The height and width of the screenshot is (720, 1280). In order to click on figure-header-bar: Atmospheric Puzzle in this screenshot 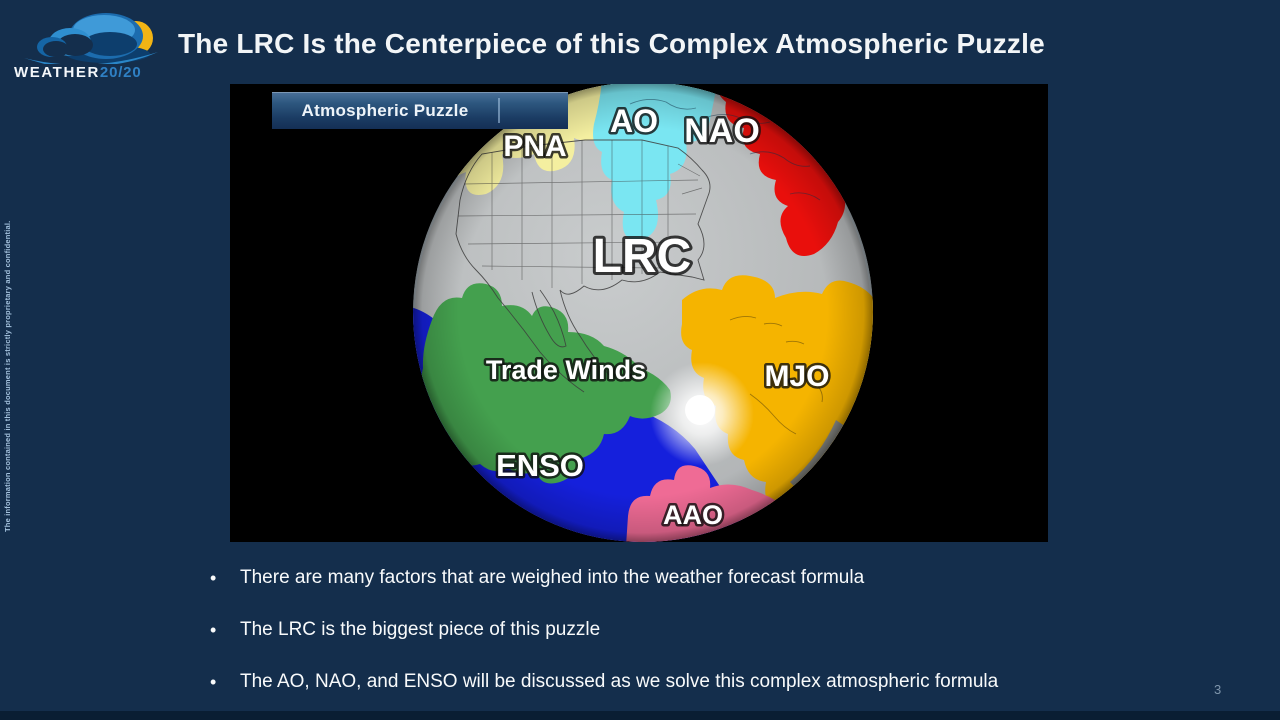, I will do `click(420, 110)`.